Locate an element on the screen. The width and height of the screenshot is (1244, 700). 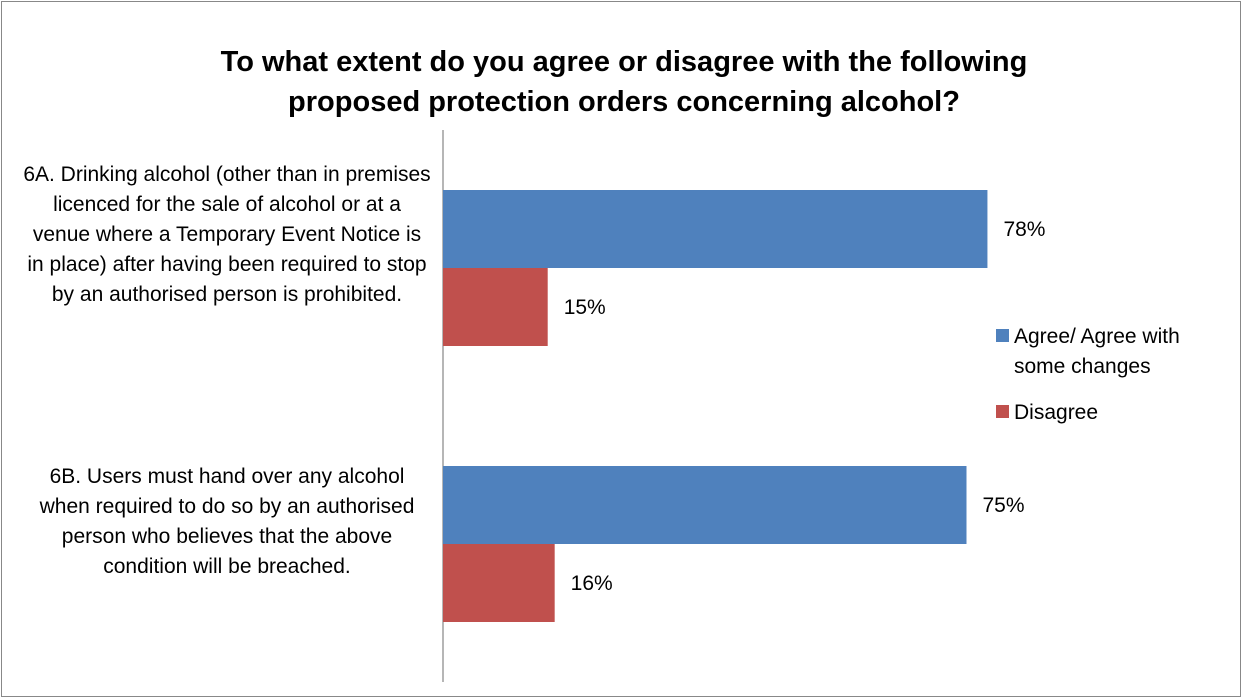
bar-6a-disagree is located at coordinates (495, 307).